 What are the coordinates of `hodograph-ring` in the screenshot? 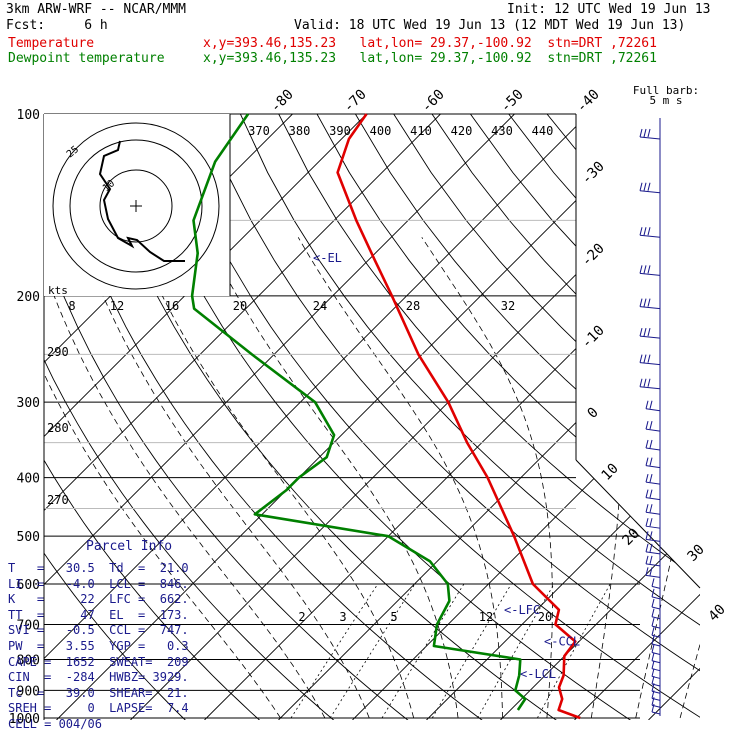 It's located at (136, 206).